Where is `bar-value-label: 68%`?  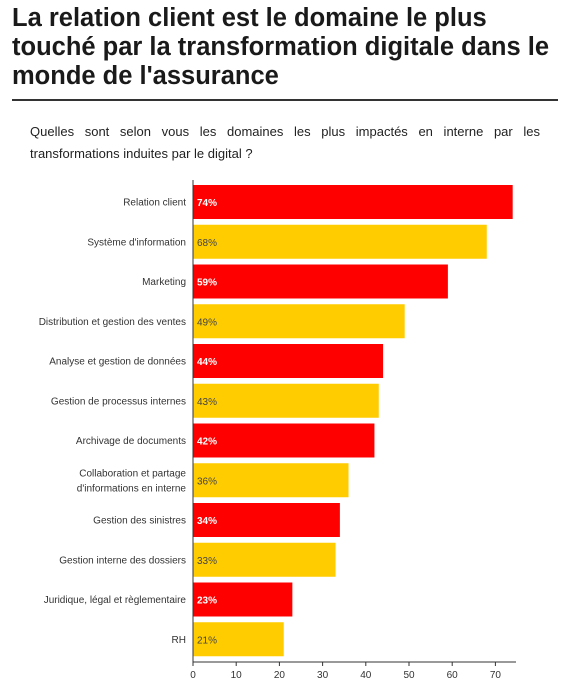 bar-value-label: 68% is located at coordinates (207, 243).